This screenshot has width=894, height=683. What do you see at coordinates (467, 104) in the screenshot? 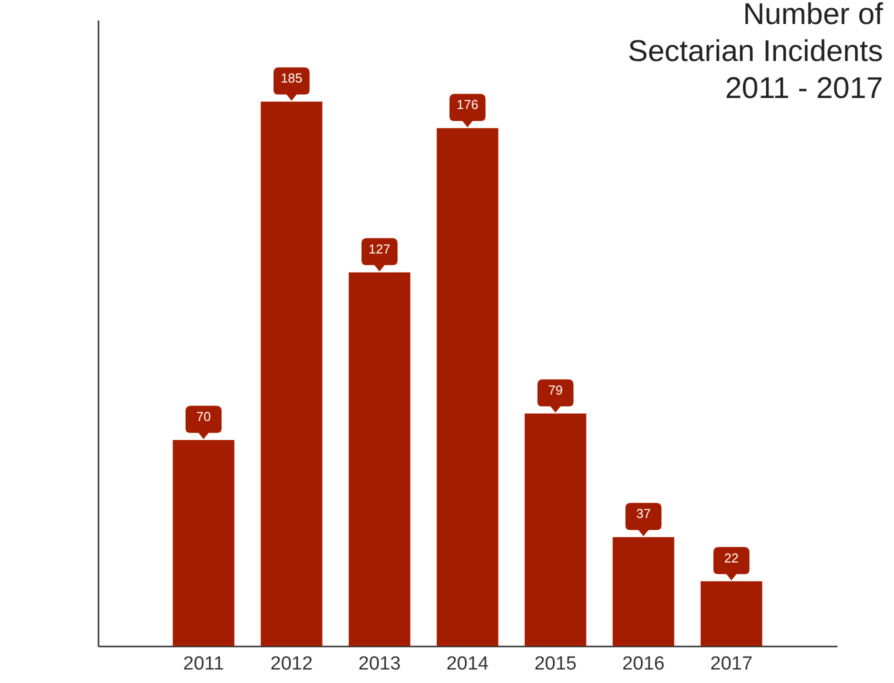
I see `data-label: 176` at bounding box center [467, 104].